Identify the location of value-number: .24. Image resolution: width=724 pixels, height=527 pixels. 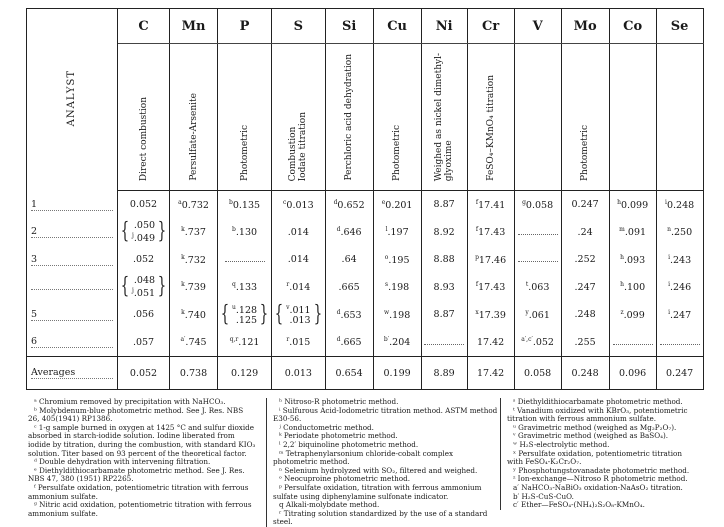
(585, 232).